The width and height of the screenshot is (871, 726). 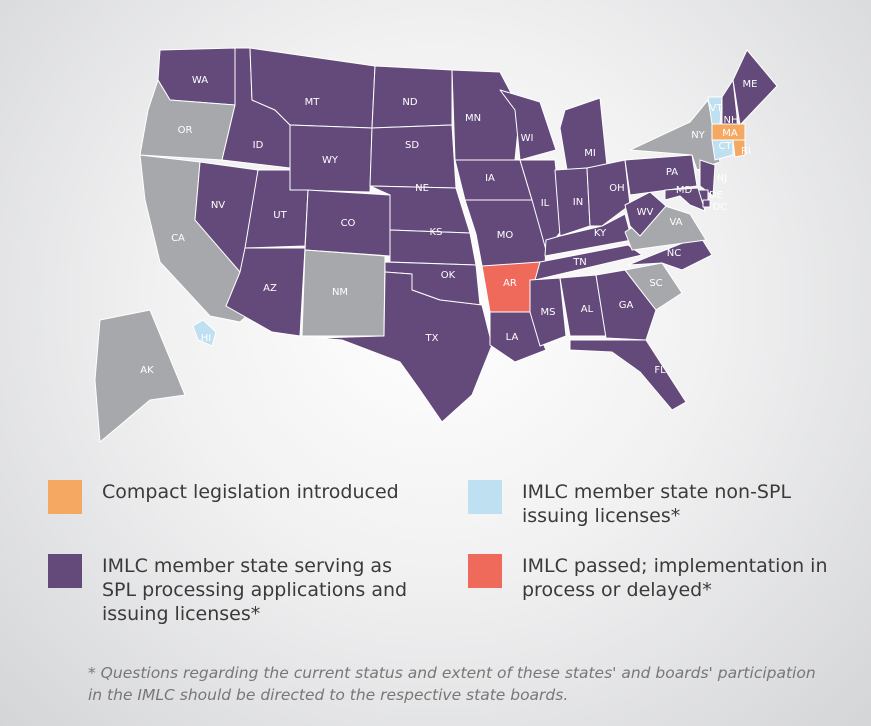 What do you see at coordinates (432, 338) in the screenshot?
I see `state-label: TX` at bounding box center [432, 338].